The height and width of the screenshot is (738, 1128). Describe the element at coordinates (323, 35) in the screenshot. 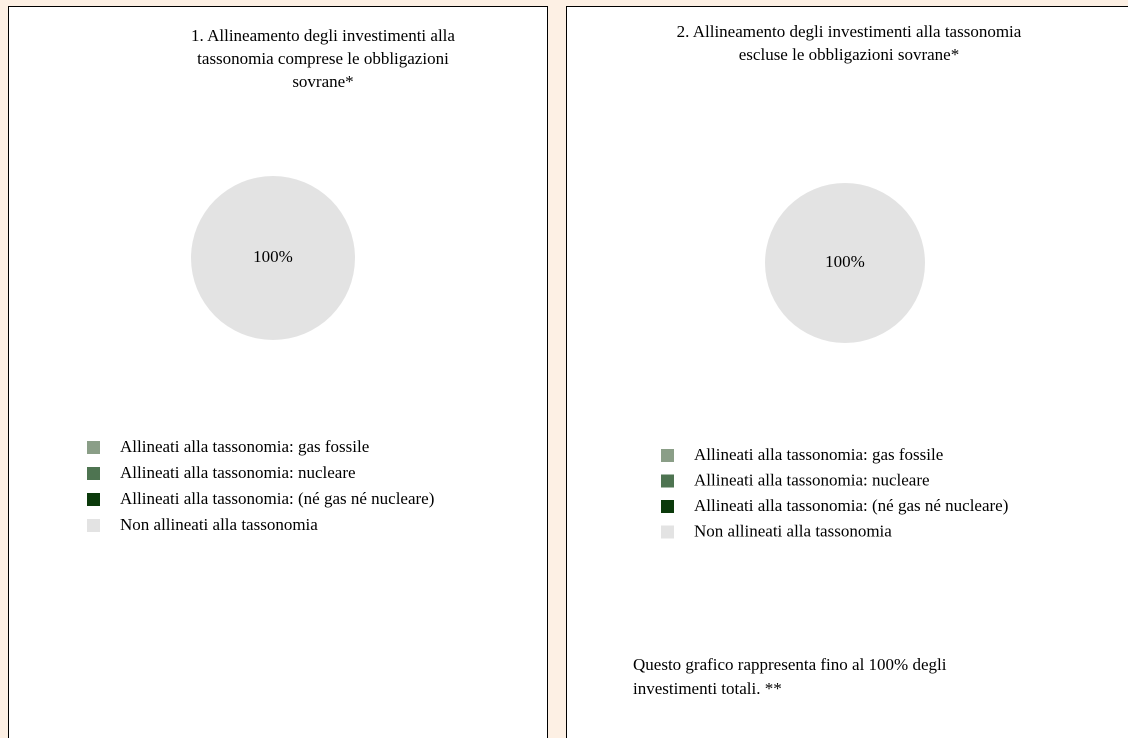

I see `chart-title: 1. Allineamento degli investimenti alla` at that location.